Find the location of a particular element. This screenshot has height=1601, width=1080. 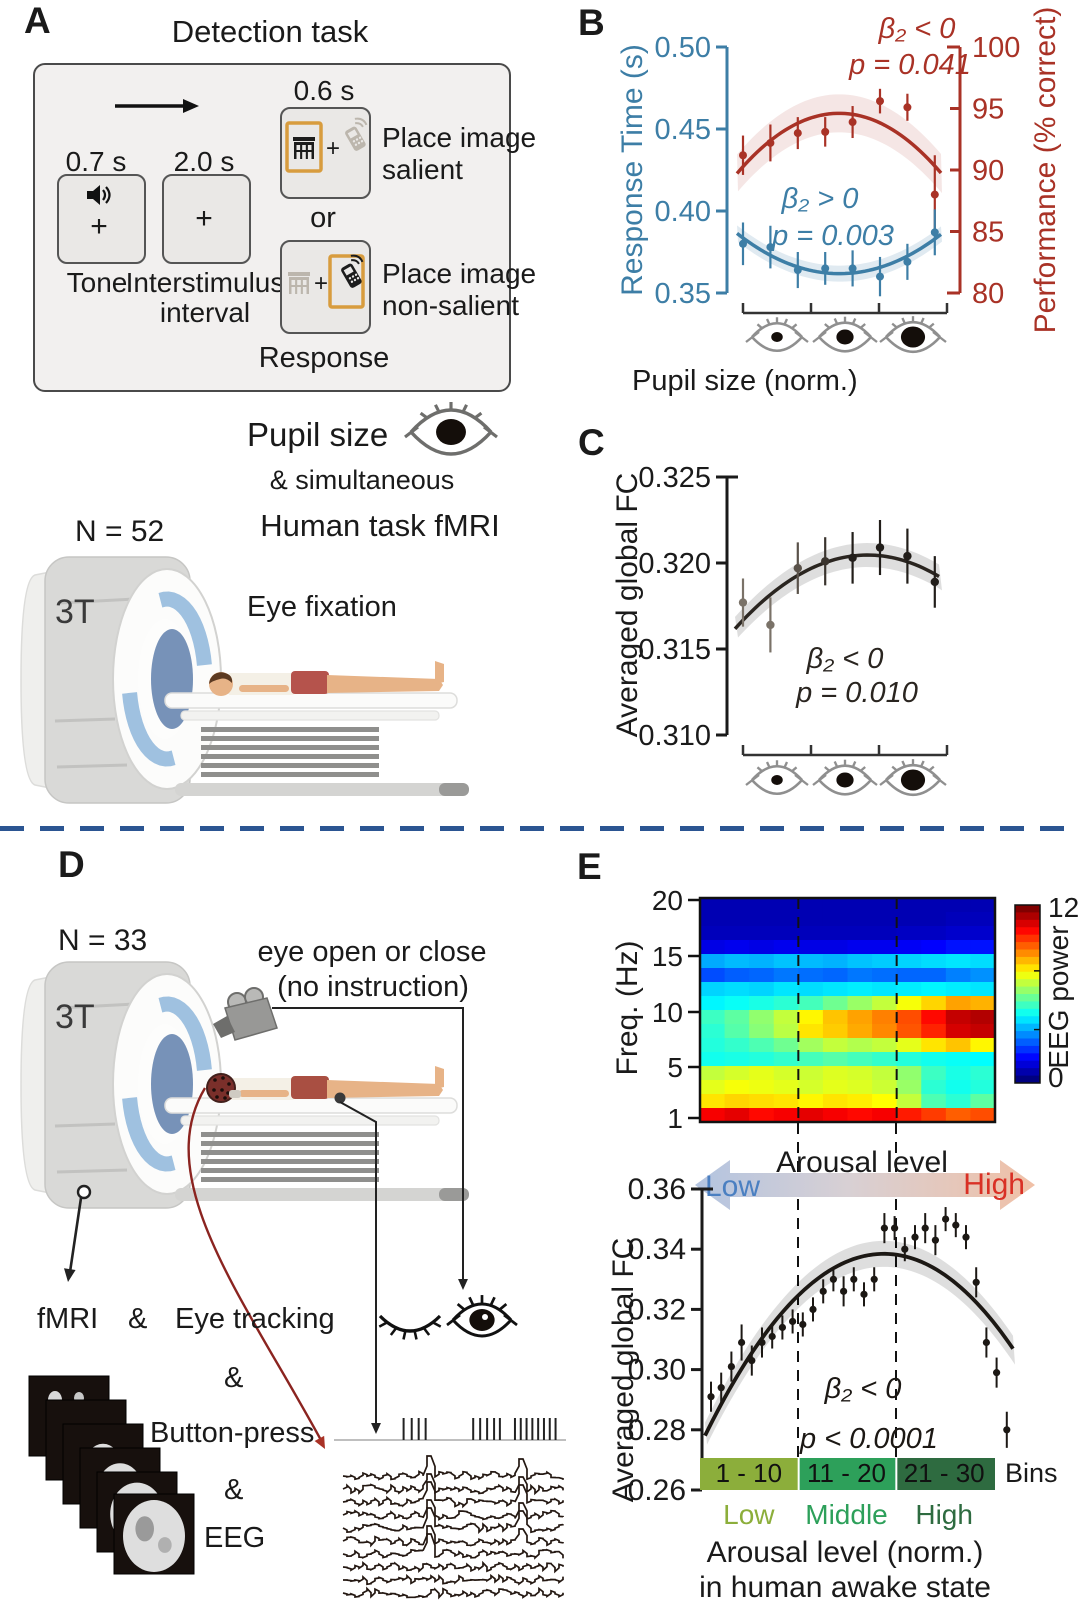

svg-text: in human awake state is located at coordinates (845, 1586).